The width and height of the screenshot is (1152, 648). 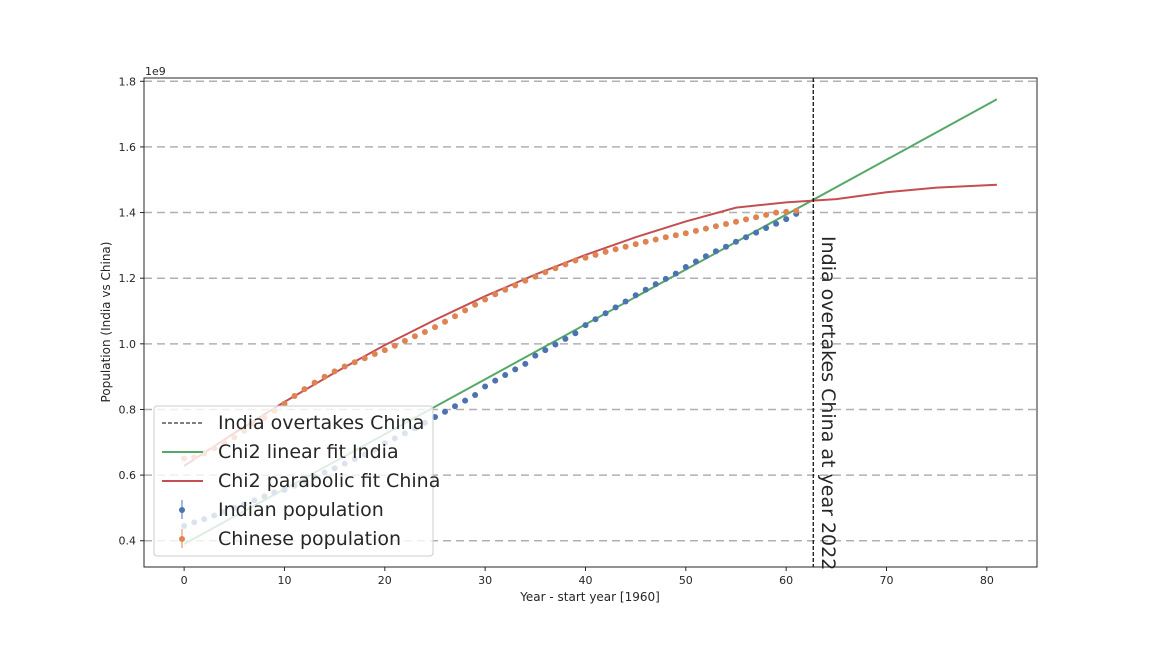 I want to click on annotation-text: India overtakes China at year 2022, so click(x=828, y=403).